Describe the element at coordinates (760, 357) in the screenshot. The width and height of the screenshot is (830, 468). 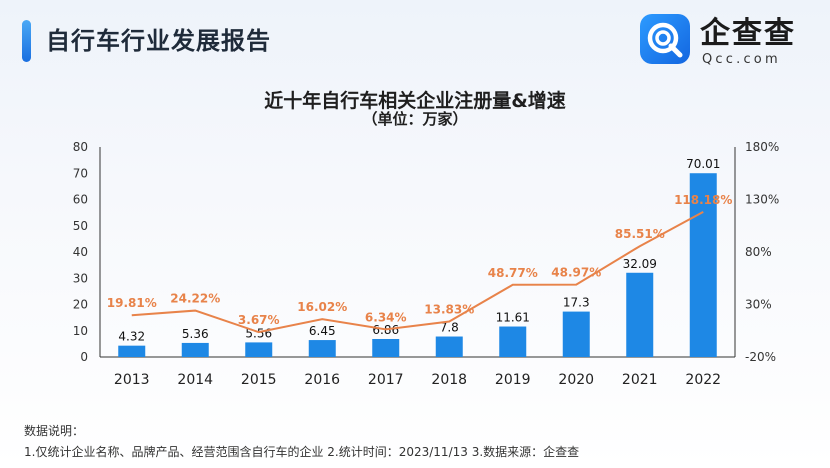
I see `y2-tick-label: -20%` at that location.